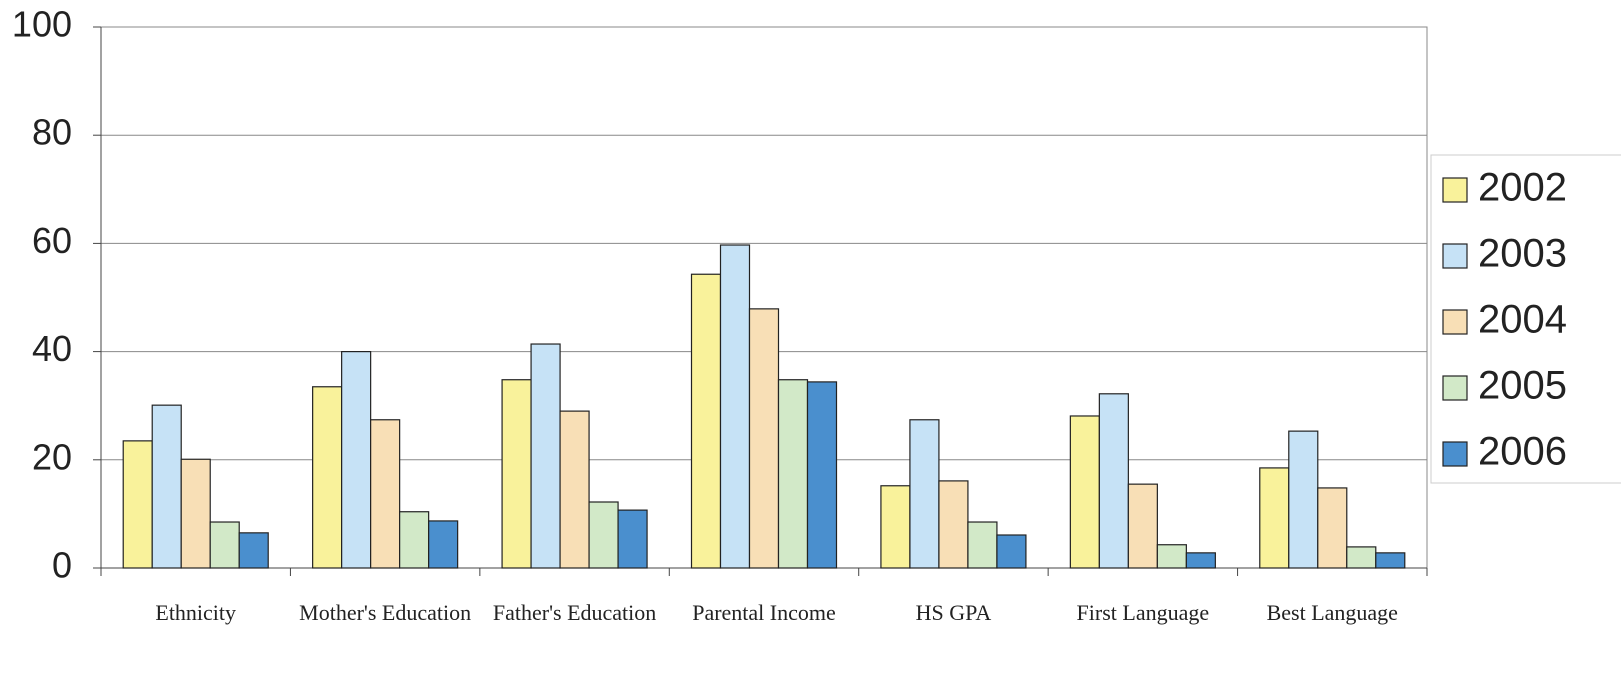 Image resolution: width=1621 pixels, height=684 pixels. I want to click on y-tick-label: 20, so click(52, 456).